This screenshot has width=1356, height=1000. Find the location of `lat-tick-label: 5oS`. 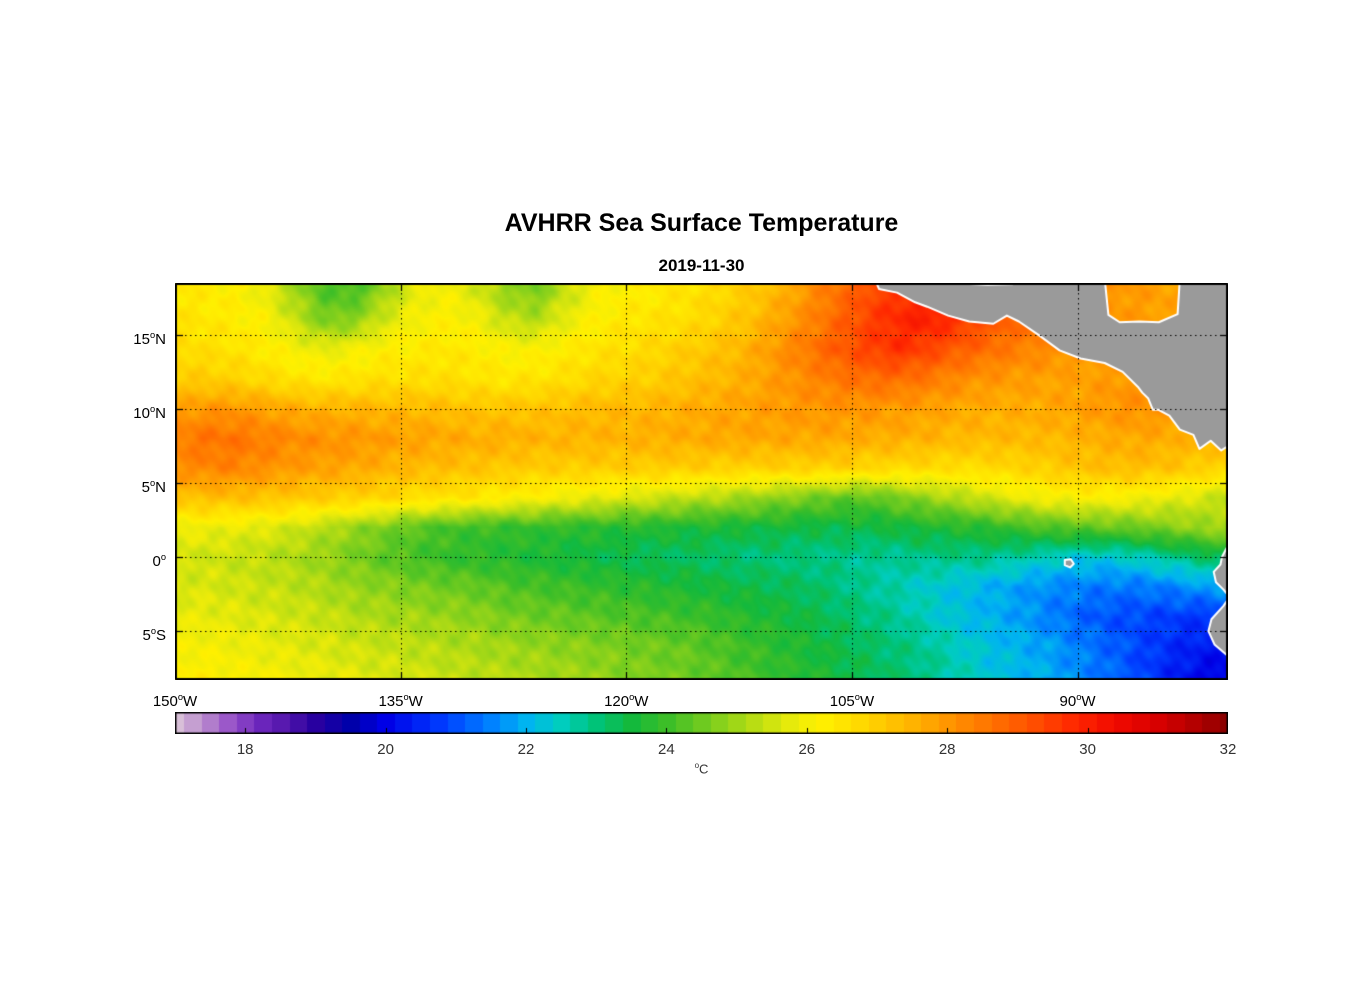

lat-tick-label: 5oS is located at coordinates (154, 635).